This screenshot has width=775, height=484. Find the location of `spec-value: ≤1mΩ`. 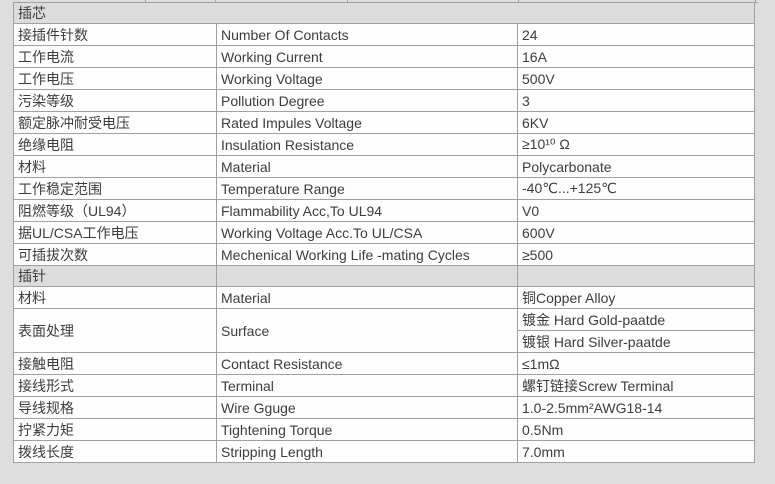

spec-value: ≤1mΩ is located at coordinates (636, 363).